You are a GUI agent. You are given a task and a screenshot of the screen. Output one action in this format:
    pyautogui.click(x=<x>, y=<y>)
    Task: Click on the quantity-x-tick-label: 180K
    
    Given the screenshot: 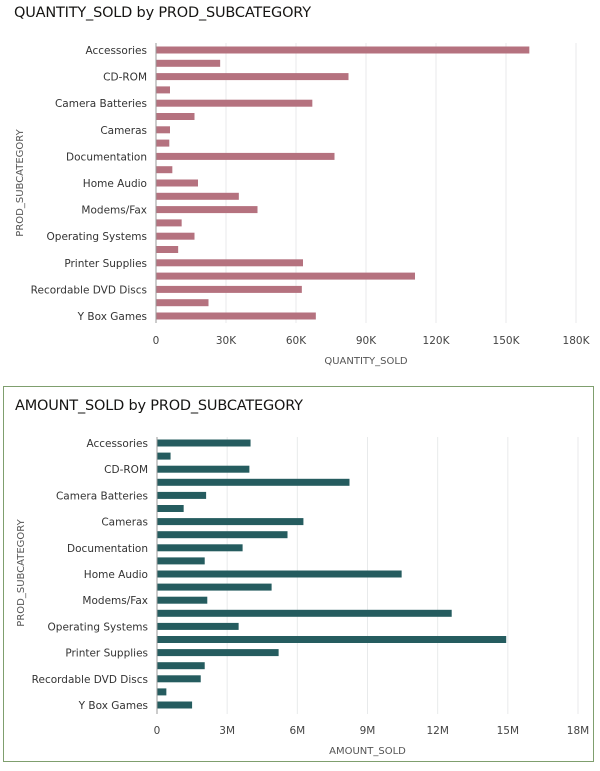 What is the action you would take?
    pyautogui.click(x=577, y=341)
    